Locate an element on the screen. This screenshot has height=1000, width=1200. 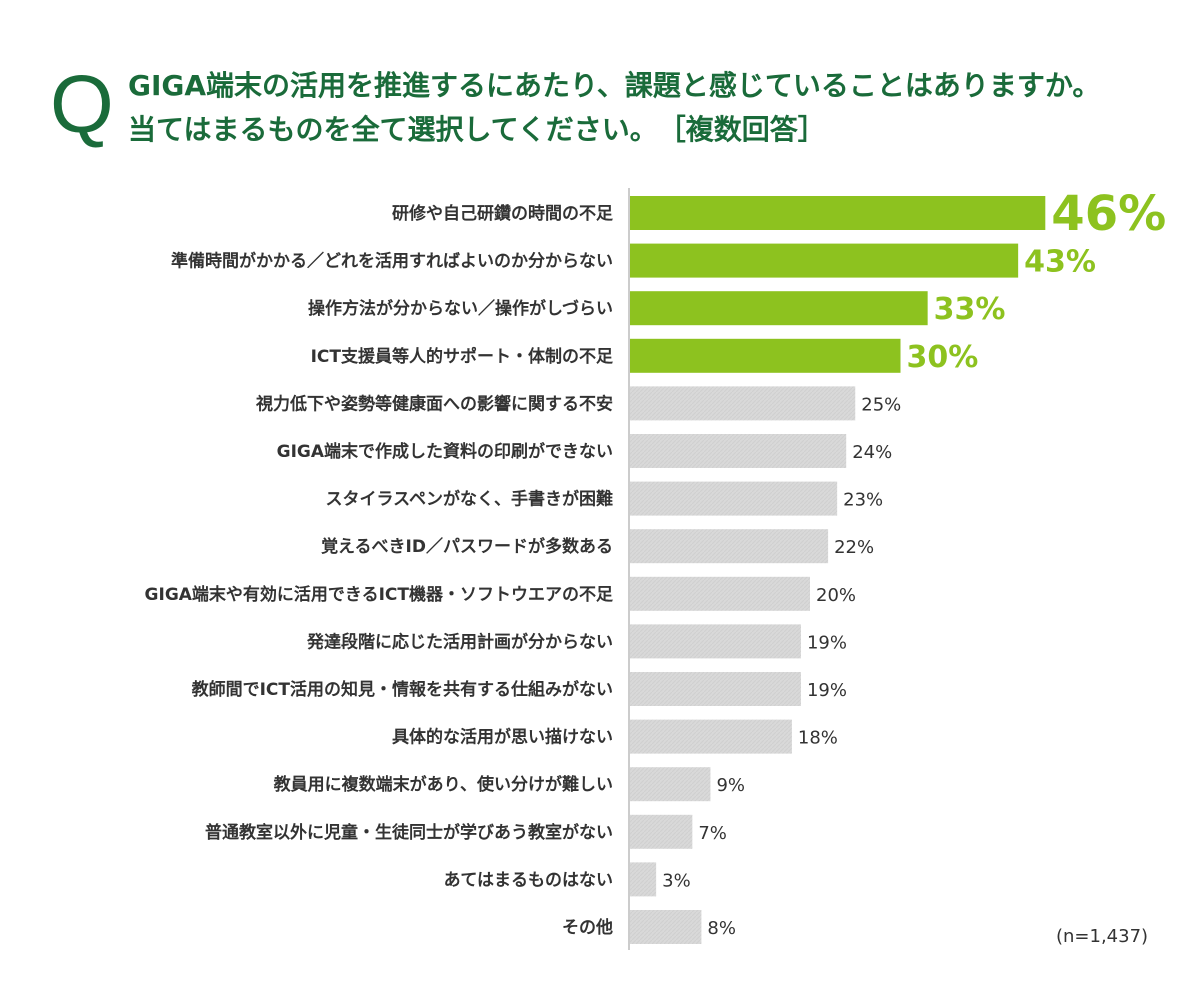
value-label-12: 18% is located at coordinates (818, 738).